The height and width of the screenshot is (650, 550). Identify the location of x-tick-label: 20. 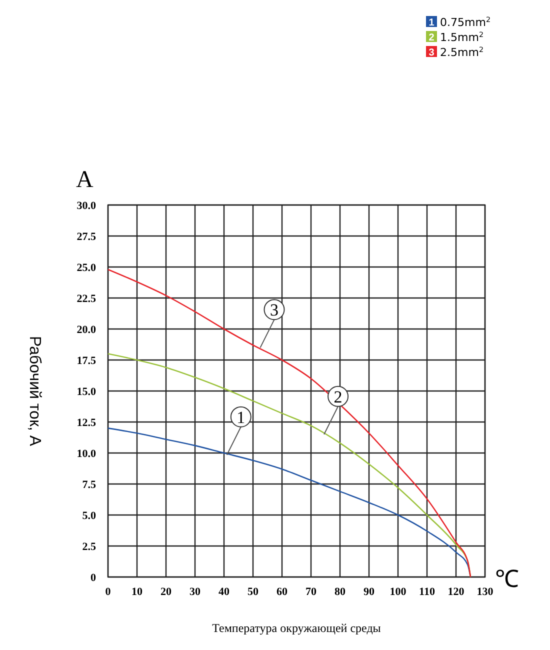
(166, 592).